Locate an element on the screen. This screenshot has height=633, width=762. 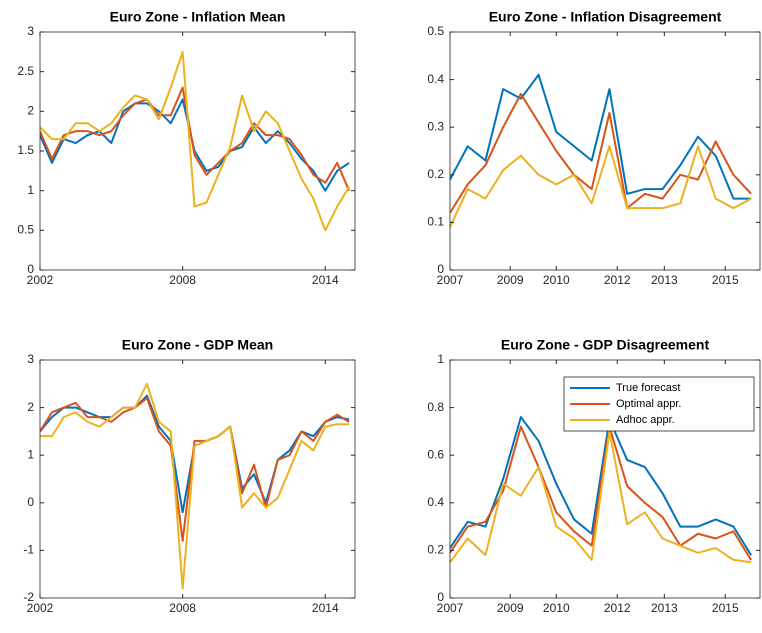
legend: True forecast Optimal appr. Adhoc appr. is located at coordinates (659, 404).